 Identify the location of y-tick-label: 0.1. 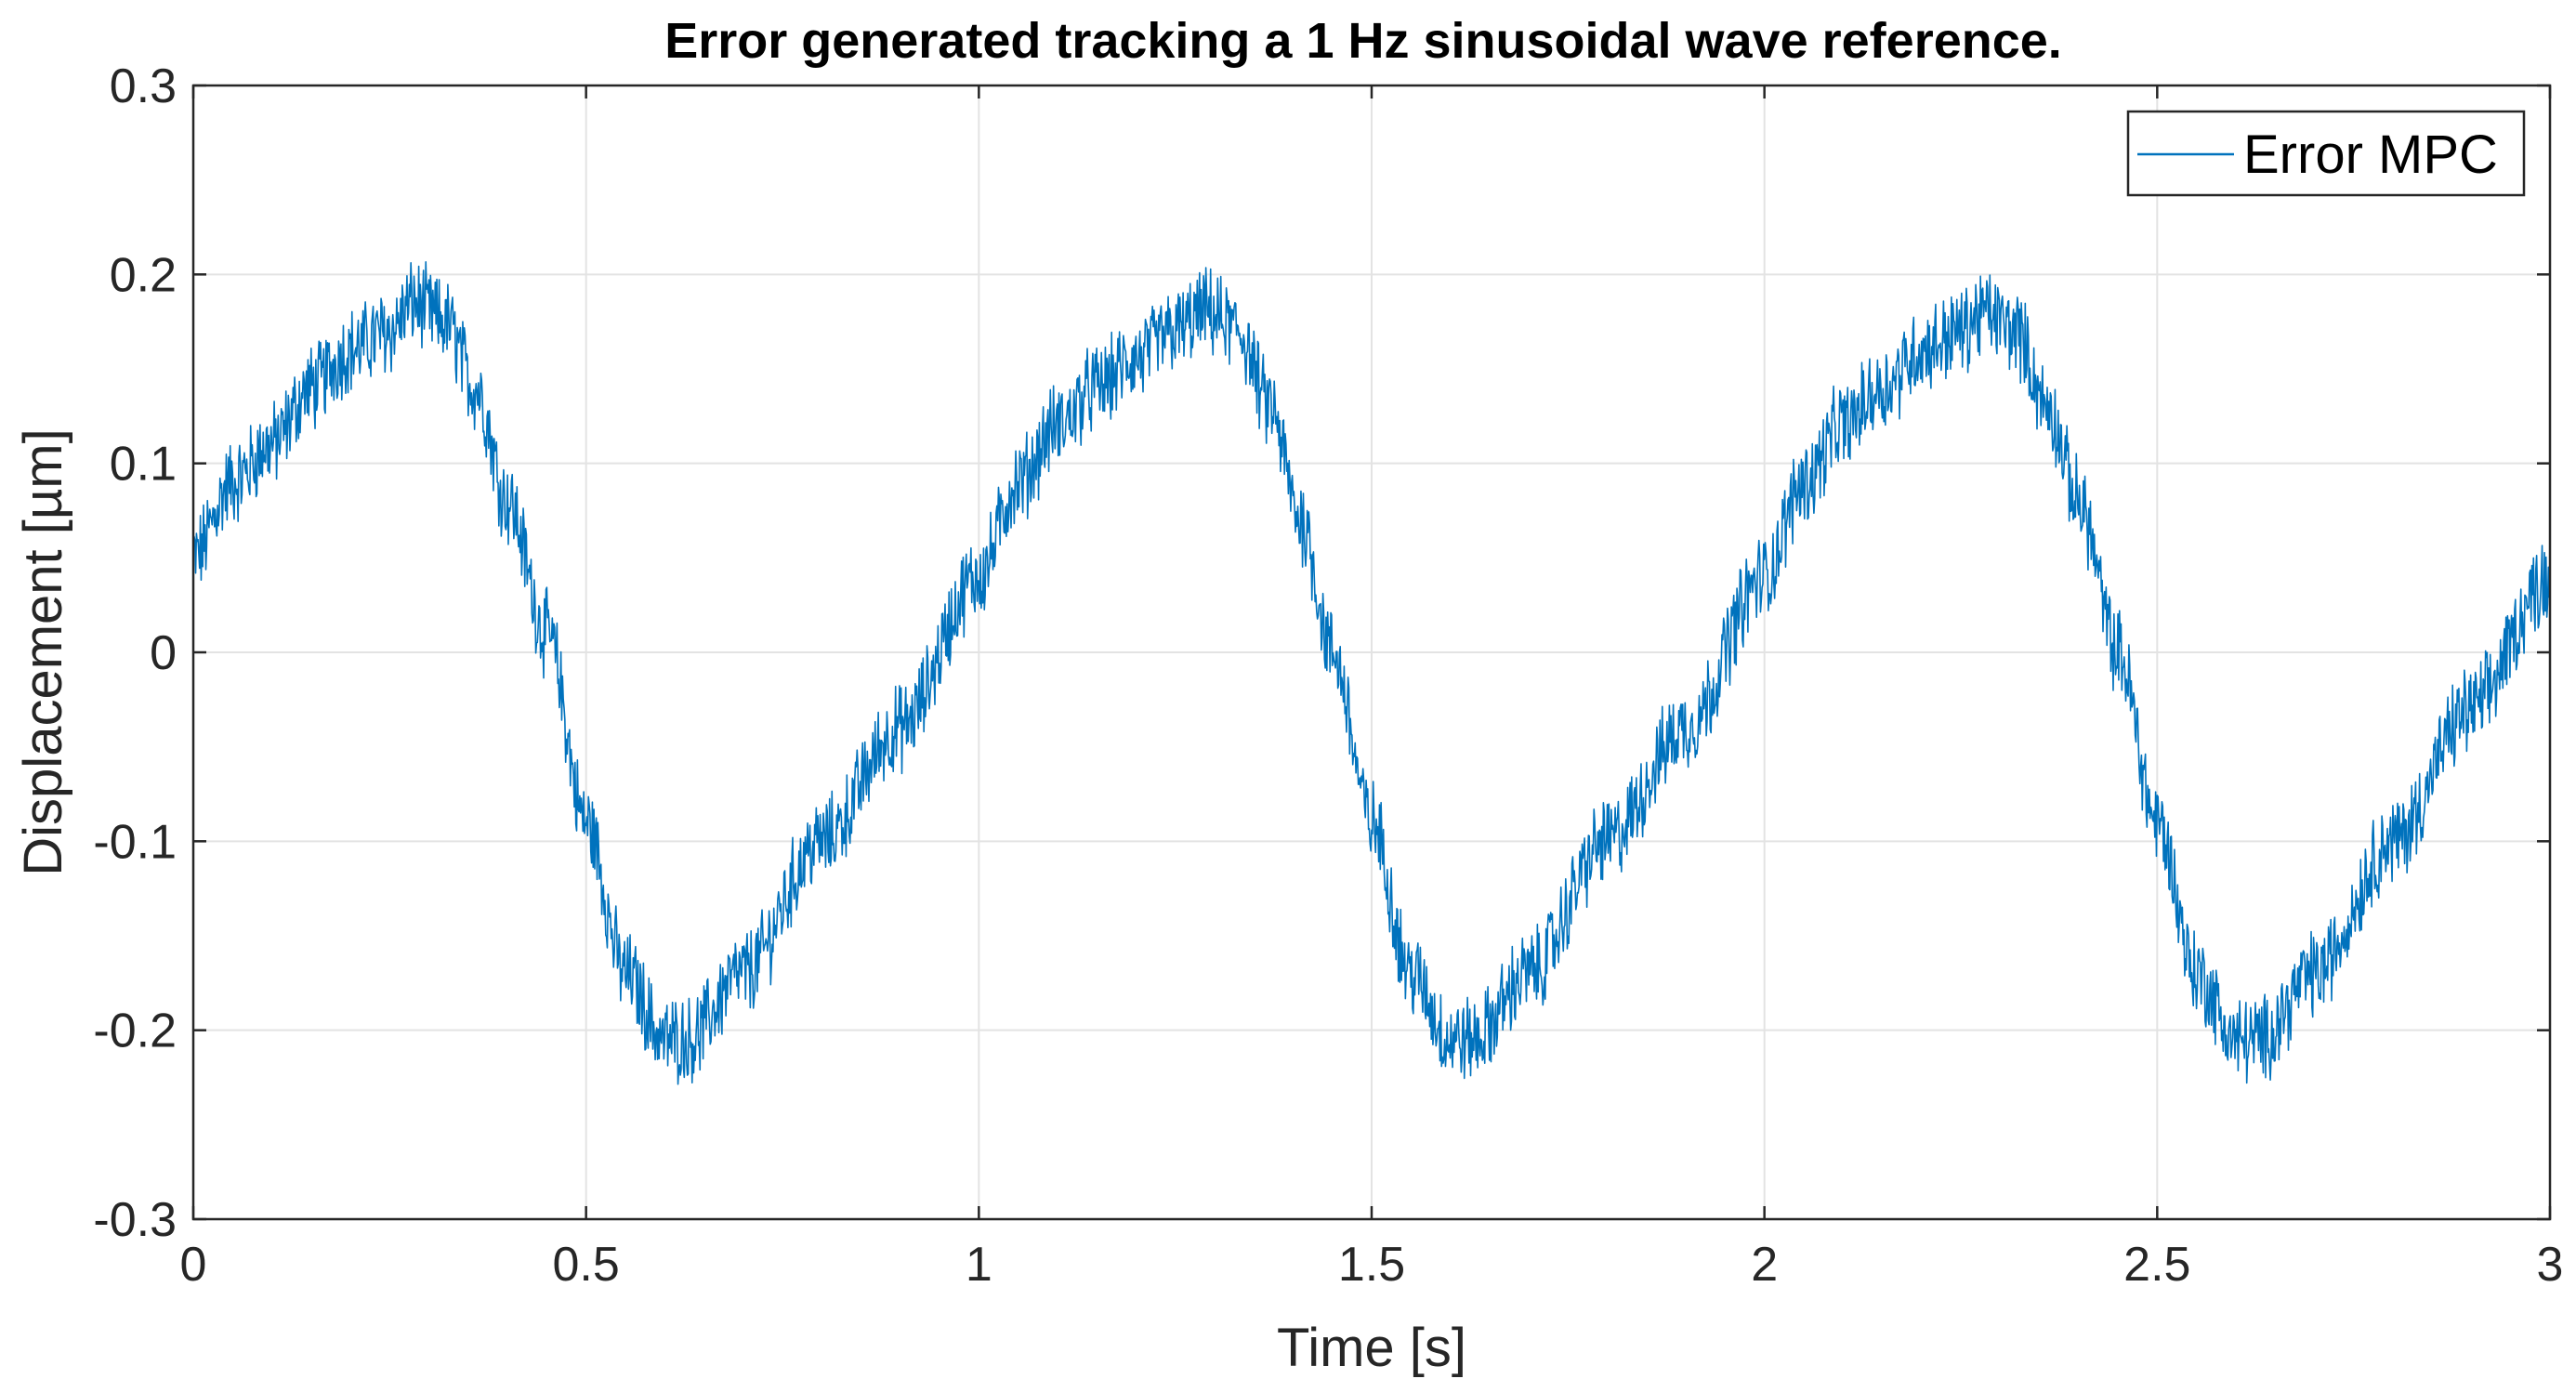
(143, 465).